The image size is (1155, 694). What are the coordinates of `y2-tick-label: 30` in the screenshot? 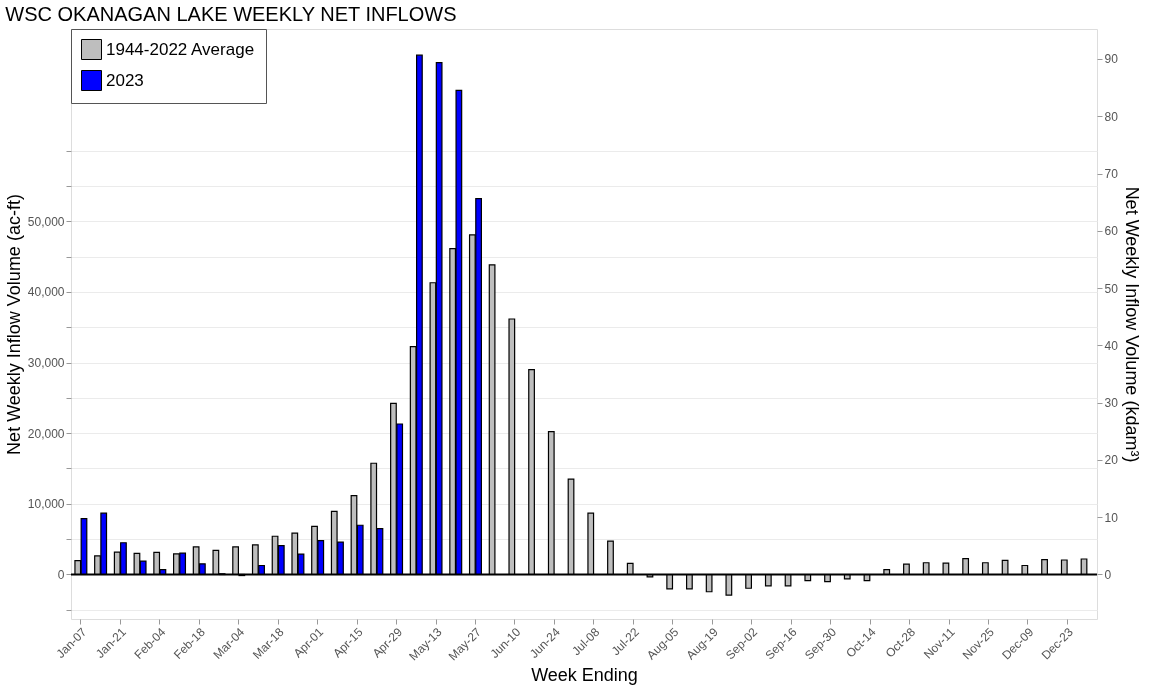 It's located at (1111, 403).